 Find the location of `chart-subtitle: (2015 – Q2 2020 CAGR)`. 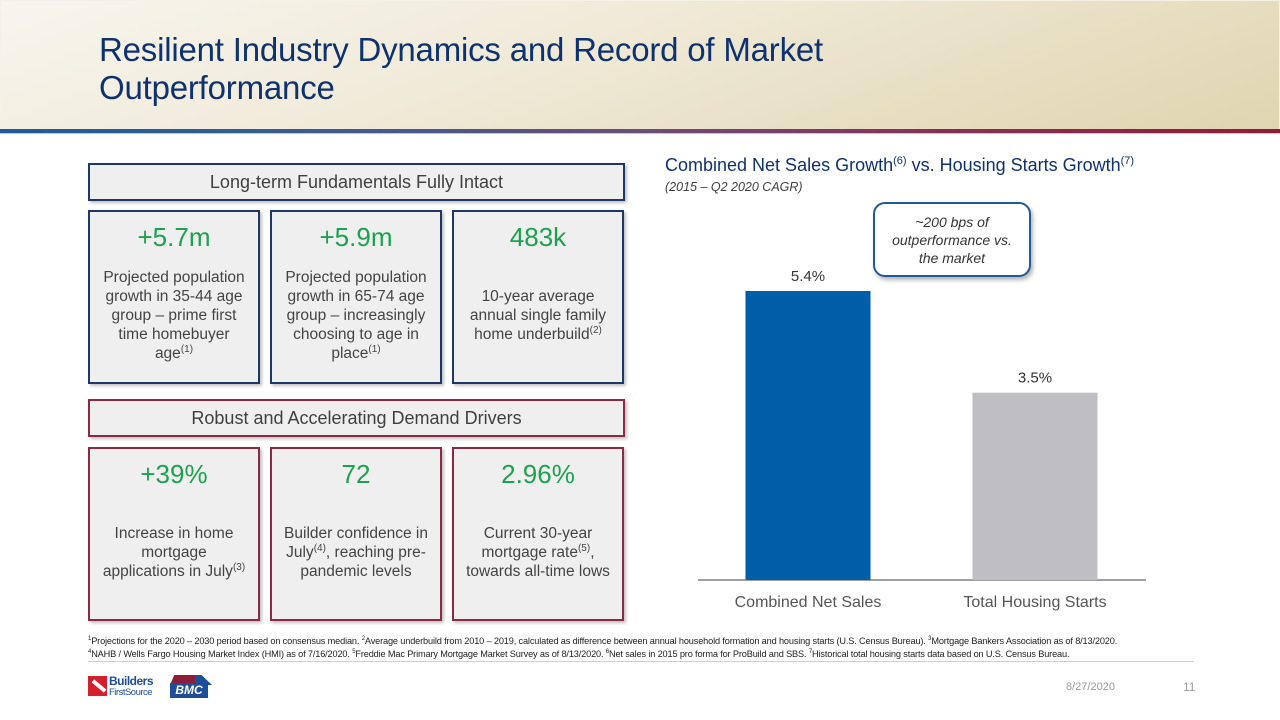

chart-subtitle: (2015 – Q2 2020 CAGR) is located at coordinates (734, 187).